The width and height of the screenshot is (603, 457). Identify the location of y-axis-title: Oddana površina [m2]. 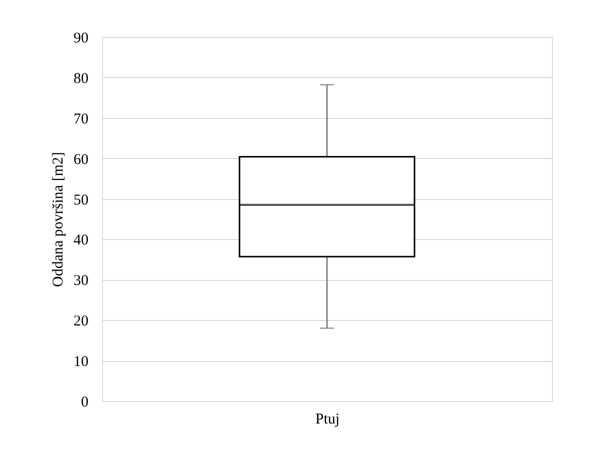
(58, 219).